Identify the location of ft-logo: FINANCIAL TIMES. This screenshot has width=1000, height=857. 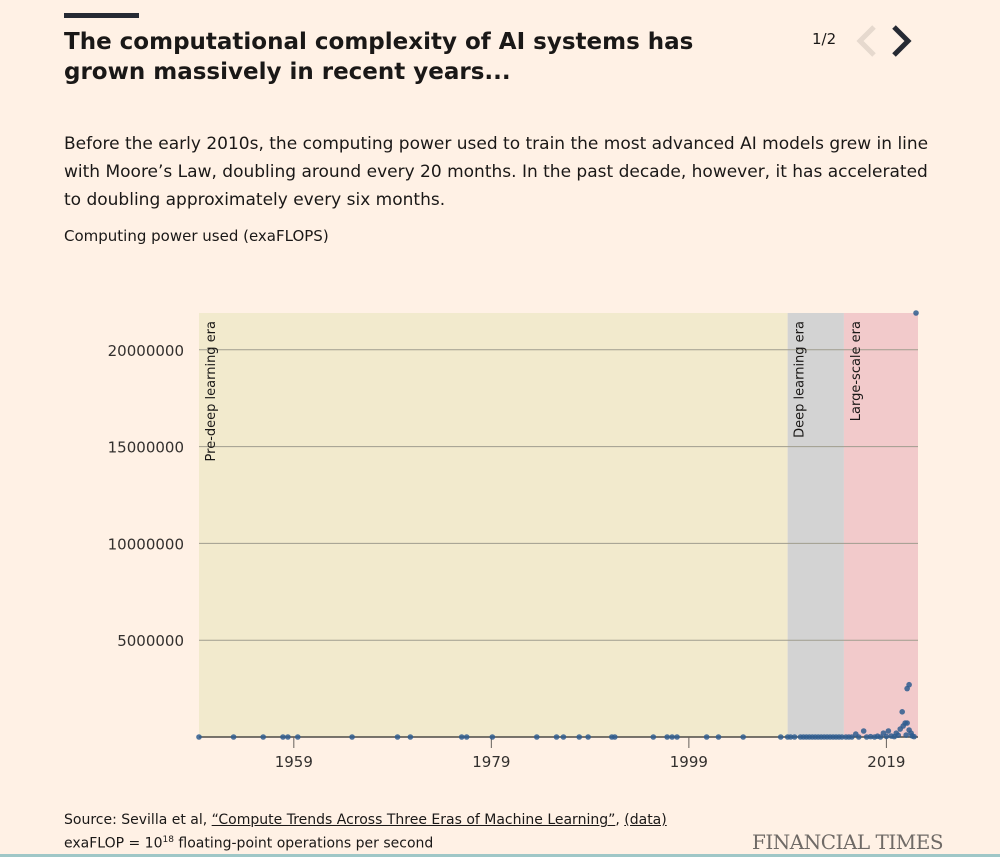
(848, 842).